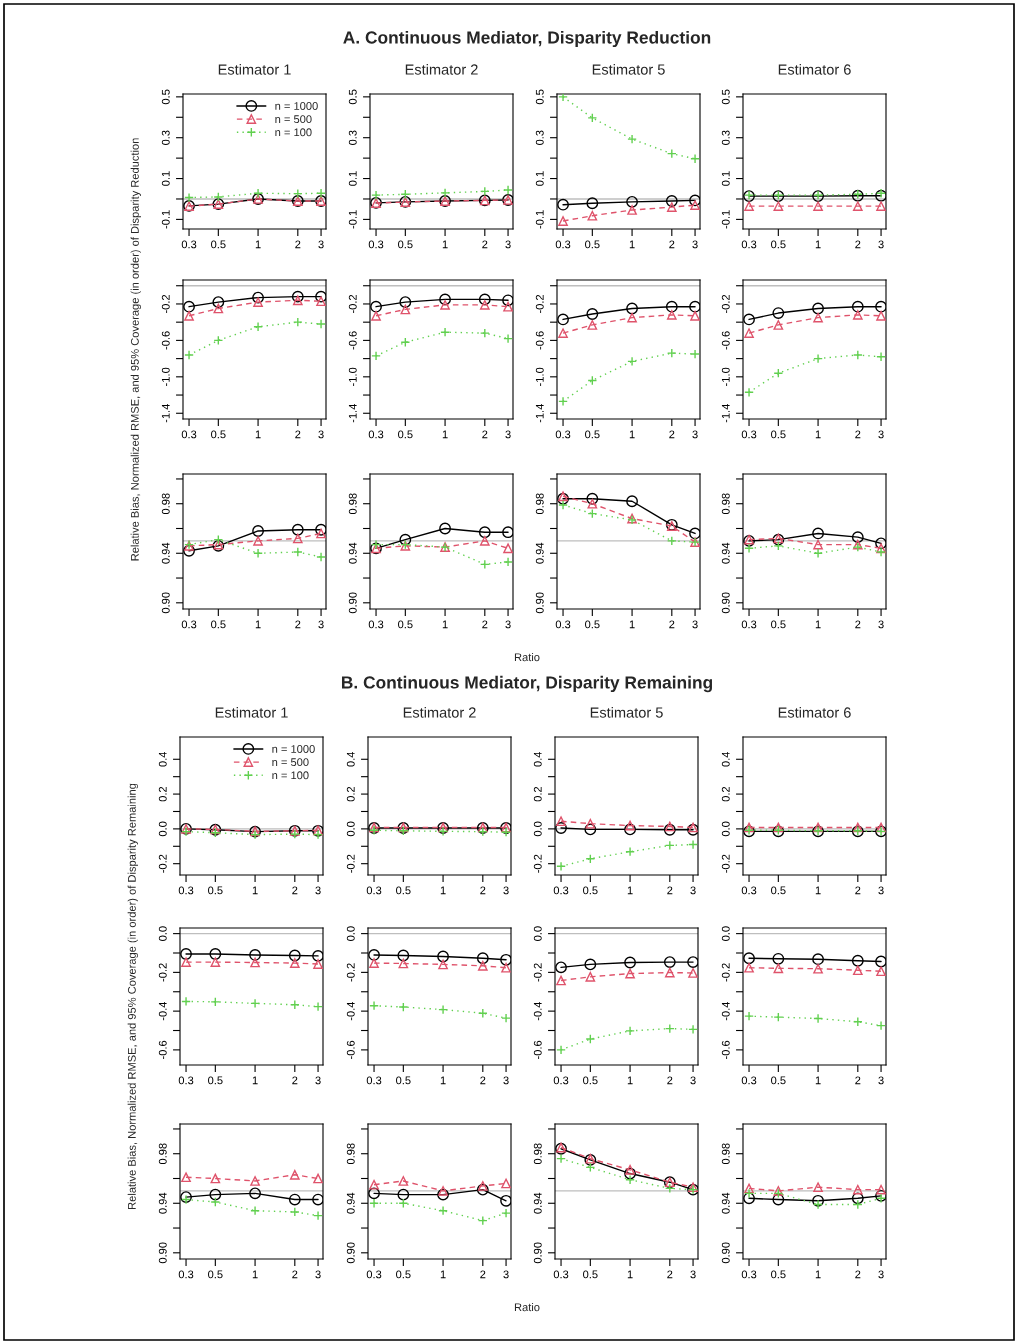 The image size is (1019, 1343). What do you see at coordinates (527, 1307) in the screenshot?
I see `x-axis-title: Ratio` at bounding box center [527, 1307].